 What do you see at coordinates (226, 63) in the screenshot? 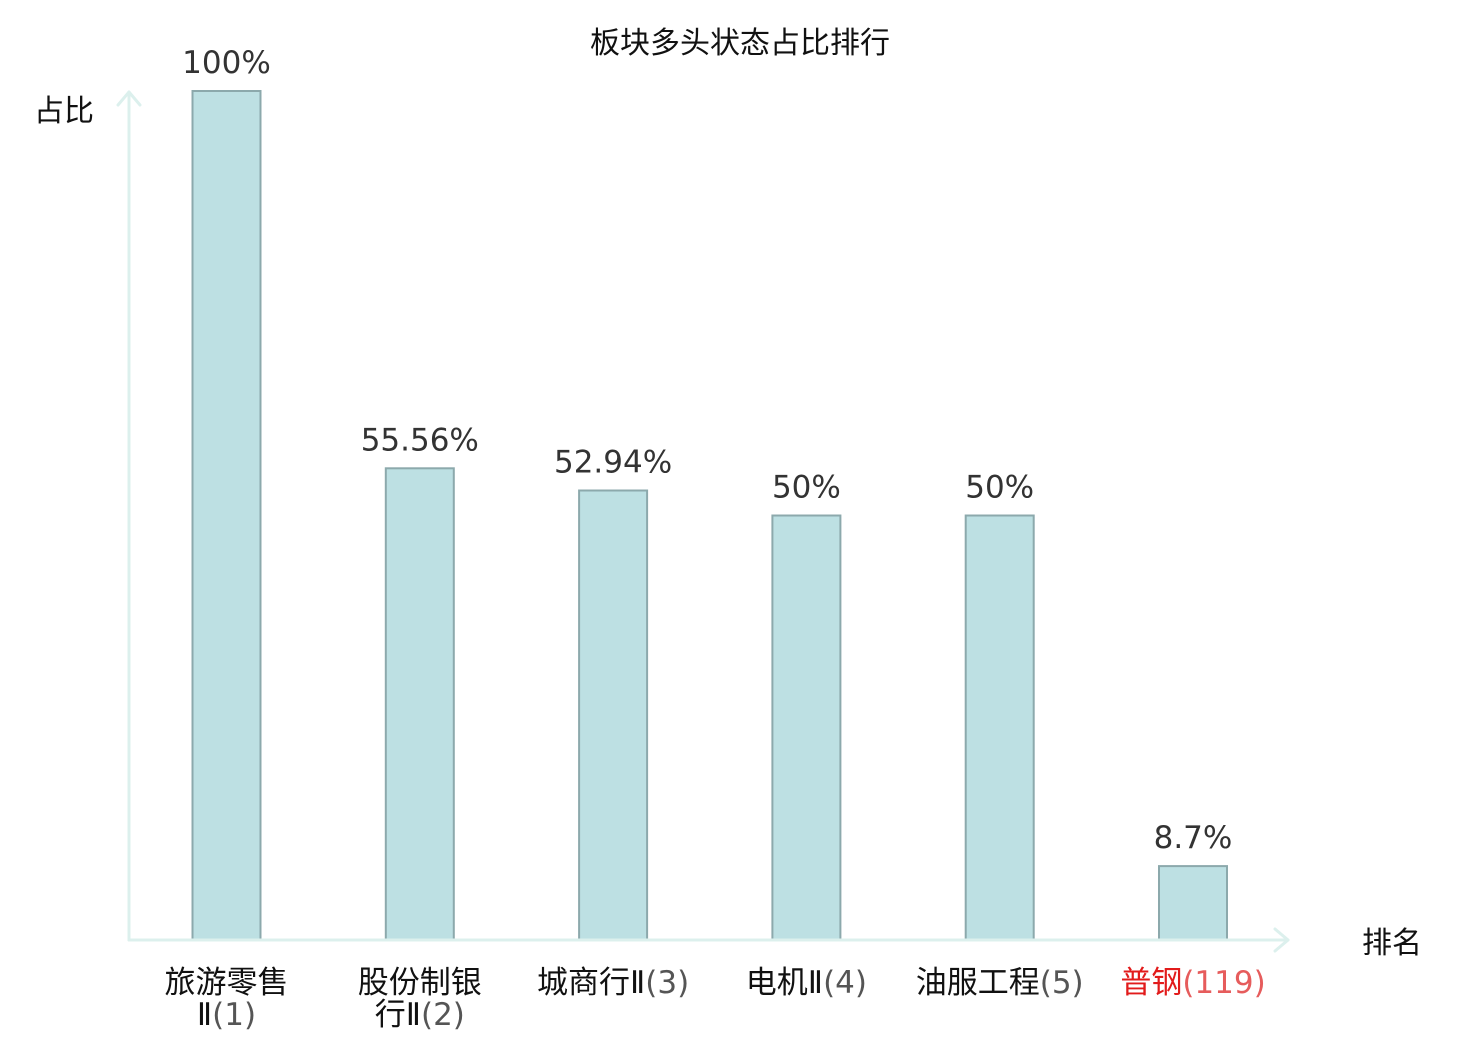
I see `value-label-1: 100%` at bounding box center [226, 63].